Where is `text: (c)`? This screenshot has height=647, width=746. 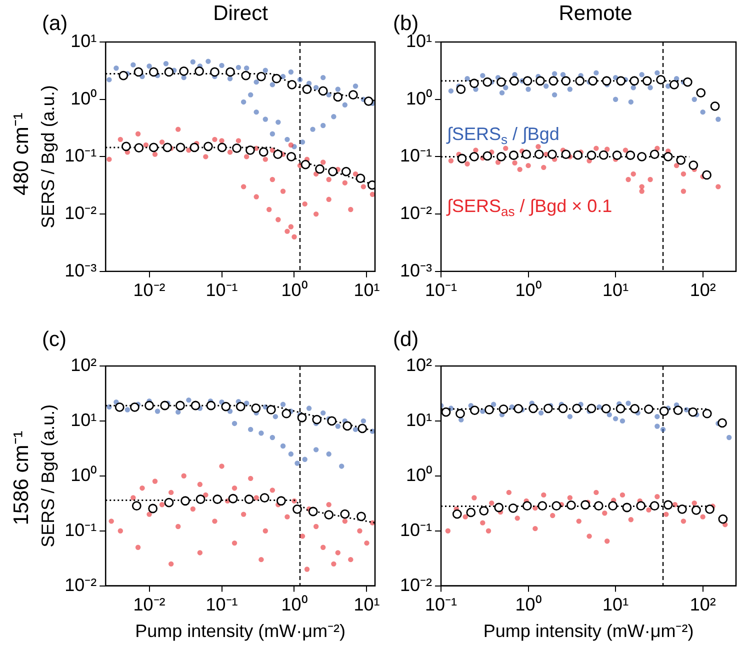 text: (c) is located at coordinates (54, 340).